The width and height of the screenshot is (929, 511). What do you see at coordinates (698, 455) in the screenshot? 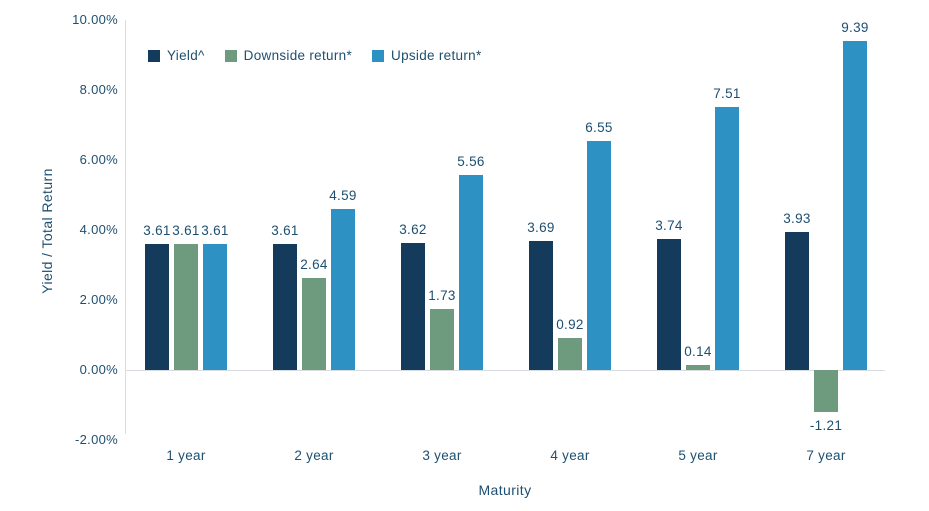
I see `x-tick-label: 5 year` at bounding box center [698, 455].